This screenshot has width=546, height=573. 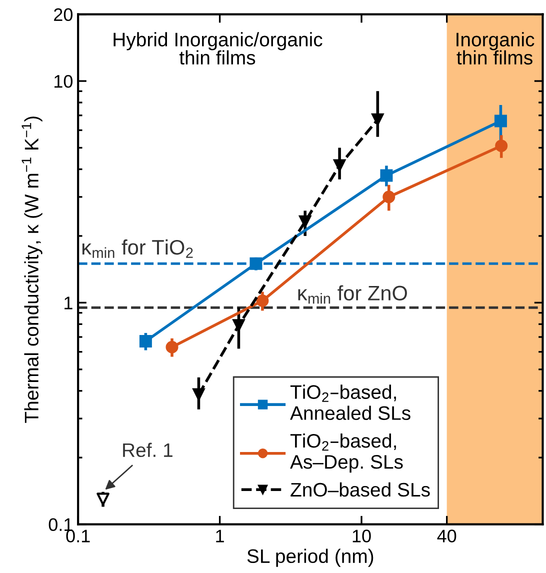 I want to click on x-tick-label: 1, so click(x=220, y=536).